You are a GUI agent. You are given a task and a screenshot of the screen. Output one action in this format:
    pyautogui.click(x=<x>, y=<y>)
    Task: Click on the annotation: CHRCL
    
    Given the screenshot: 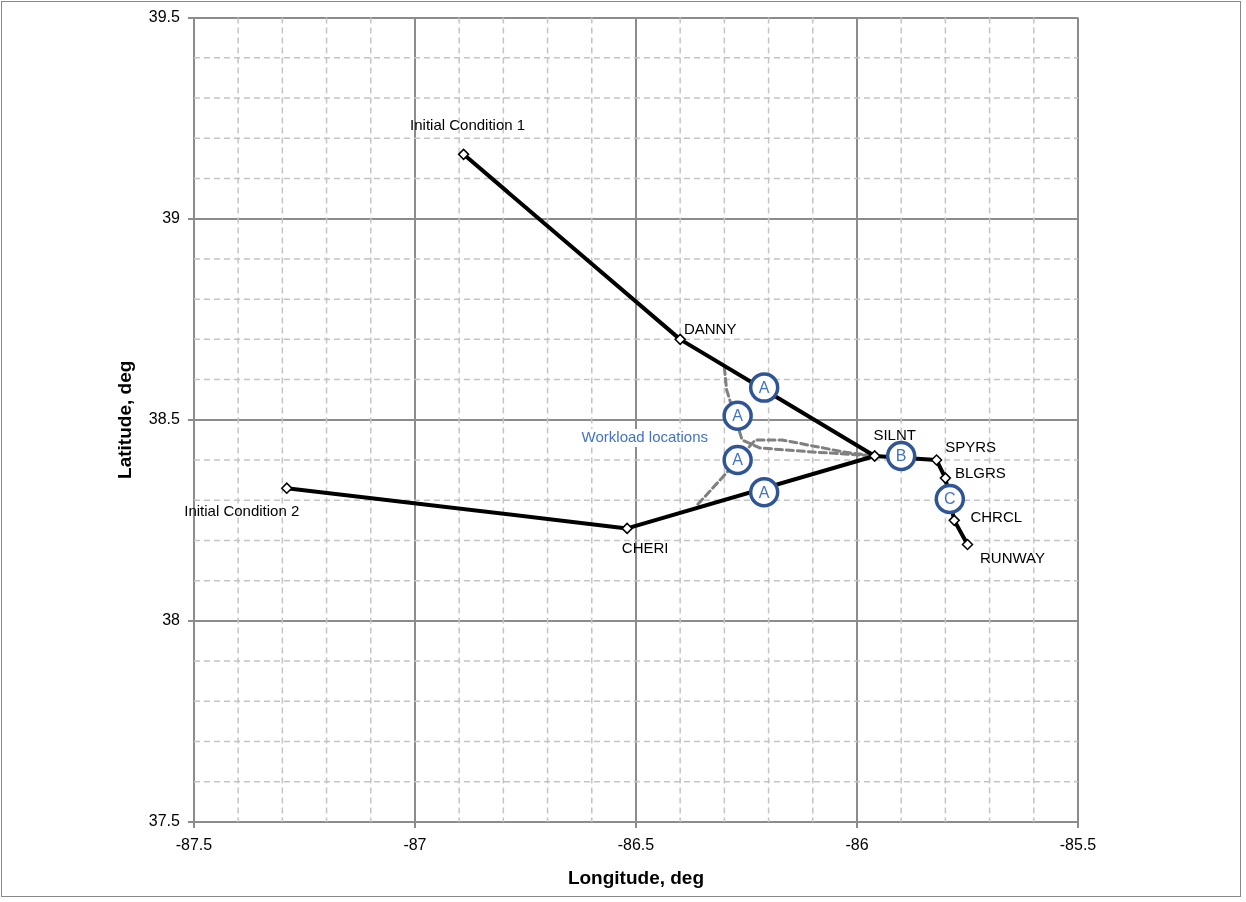 What is the action you would take?
    pyautogui.click(x=996, y=517)
    